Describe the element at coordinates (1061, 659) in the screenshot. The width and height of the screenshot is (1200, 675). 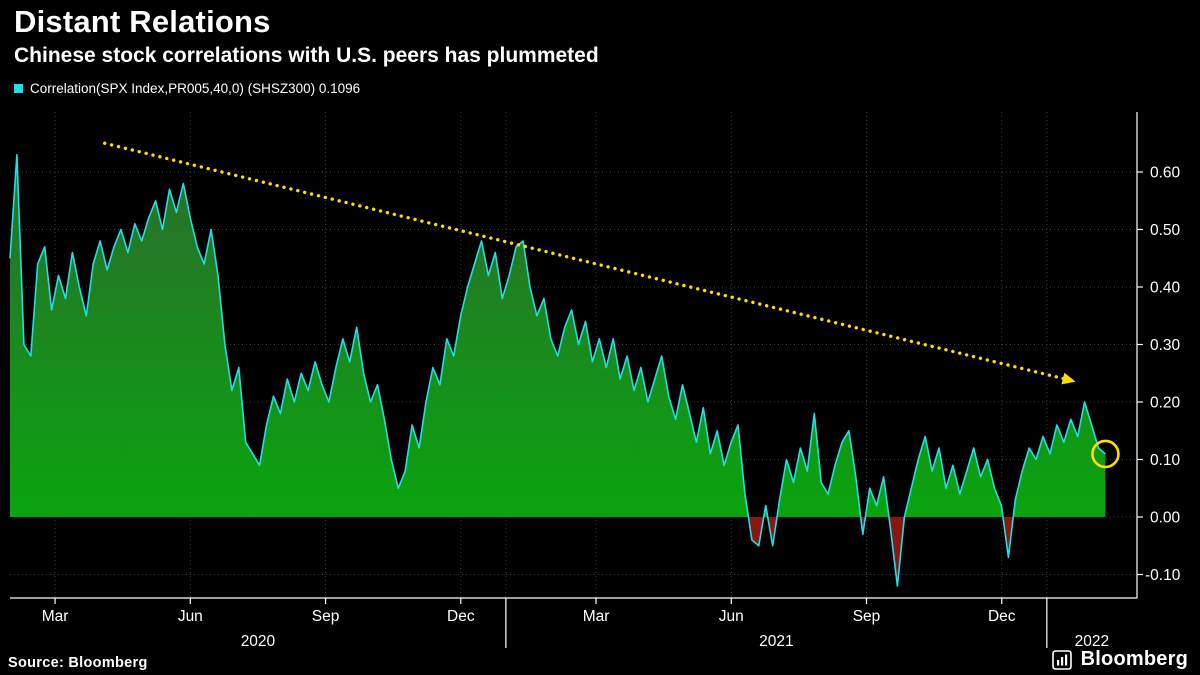
I see `bloomberg-logo-icon` at that location.